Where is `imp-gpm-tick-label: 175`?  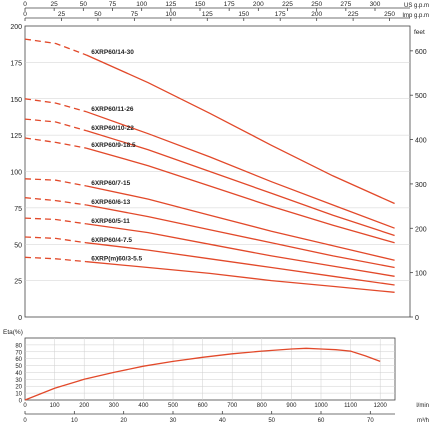 imp-gpm-tick-label: 175 is located at coordinates (280, 14).